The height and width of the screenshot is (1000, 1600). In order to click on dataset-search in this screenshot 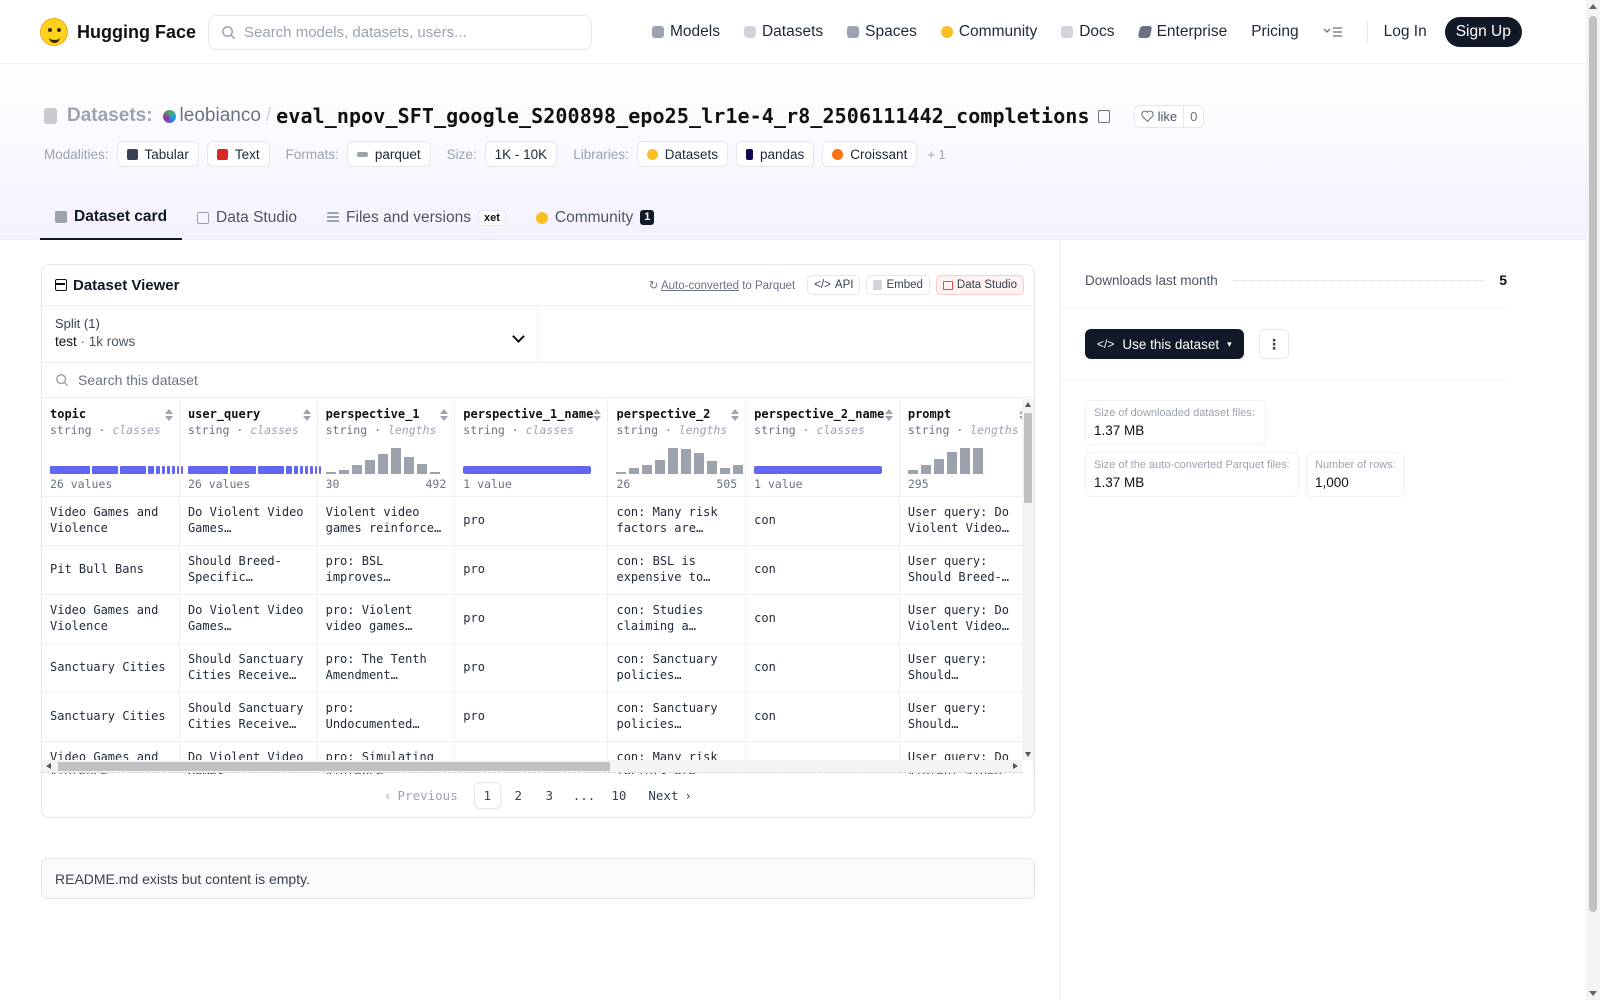, I will do `click(538, 380)`.